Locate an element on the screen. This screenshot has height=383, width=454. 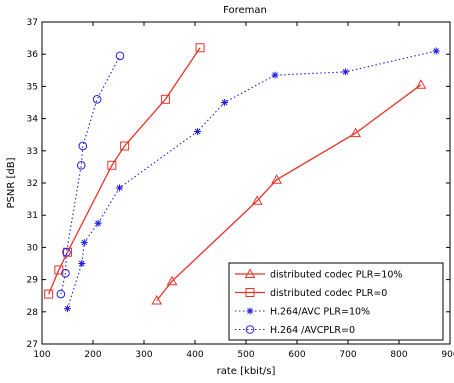
y-axis-label: PSNR [dB] is located at coordinates (11, 182).